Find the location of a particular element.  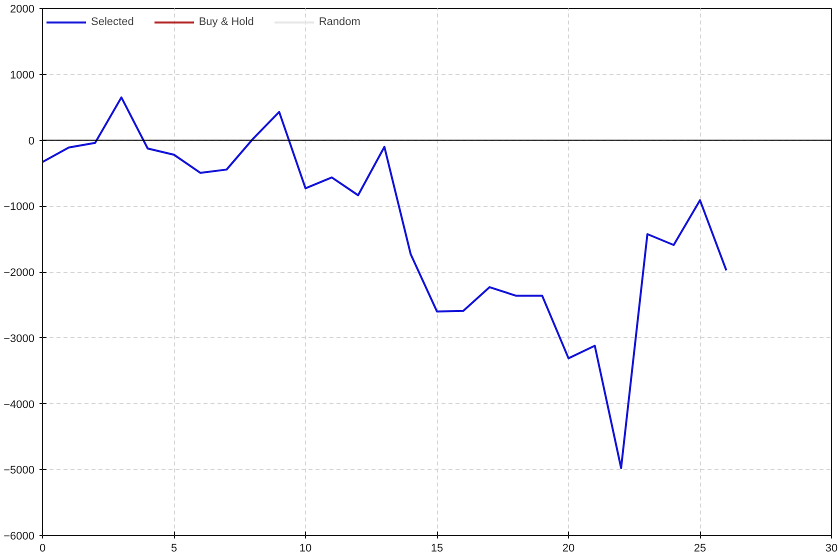

y-tick-label: 2000 is located at coordinates (22, 10).